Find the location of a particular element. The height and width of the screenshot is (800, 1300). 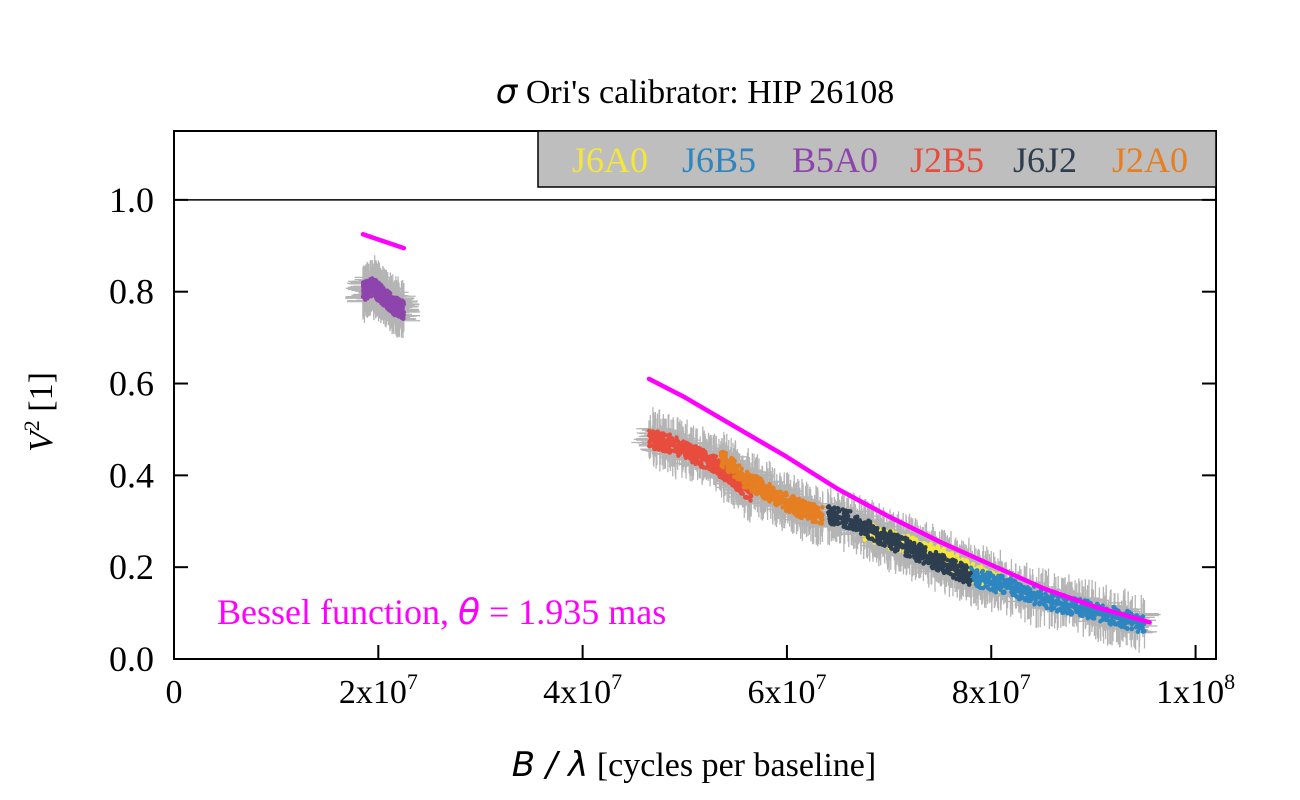

y-tick-label: 0.6 is located at coordinates (131, 384).